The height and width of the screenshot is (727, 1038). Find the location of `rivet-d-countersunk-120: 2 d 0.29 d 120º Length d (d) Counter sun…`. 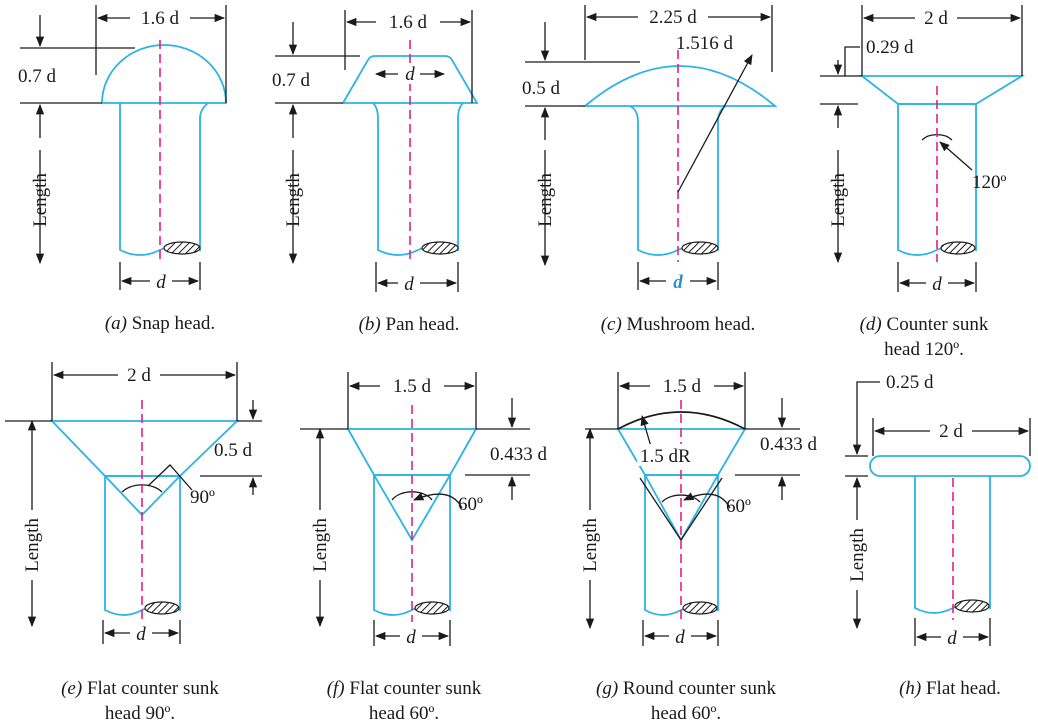

rivet-d-countersunk-120: 2 d 0.29 d 120º Length d (d) Counter sun… is located at coordinates (923, 182).